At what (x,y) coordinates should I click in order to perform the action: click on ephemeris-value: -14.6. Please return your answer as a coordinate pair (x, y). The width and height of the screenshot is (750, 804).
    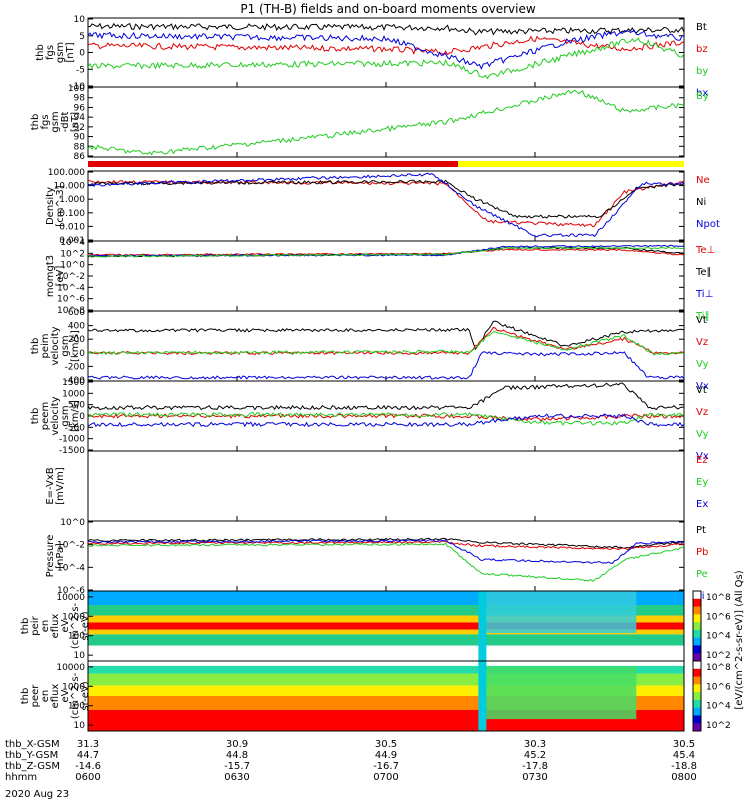
    Looking at the image, I should click on (88, 766).